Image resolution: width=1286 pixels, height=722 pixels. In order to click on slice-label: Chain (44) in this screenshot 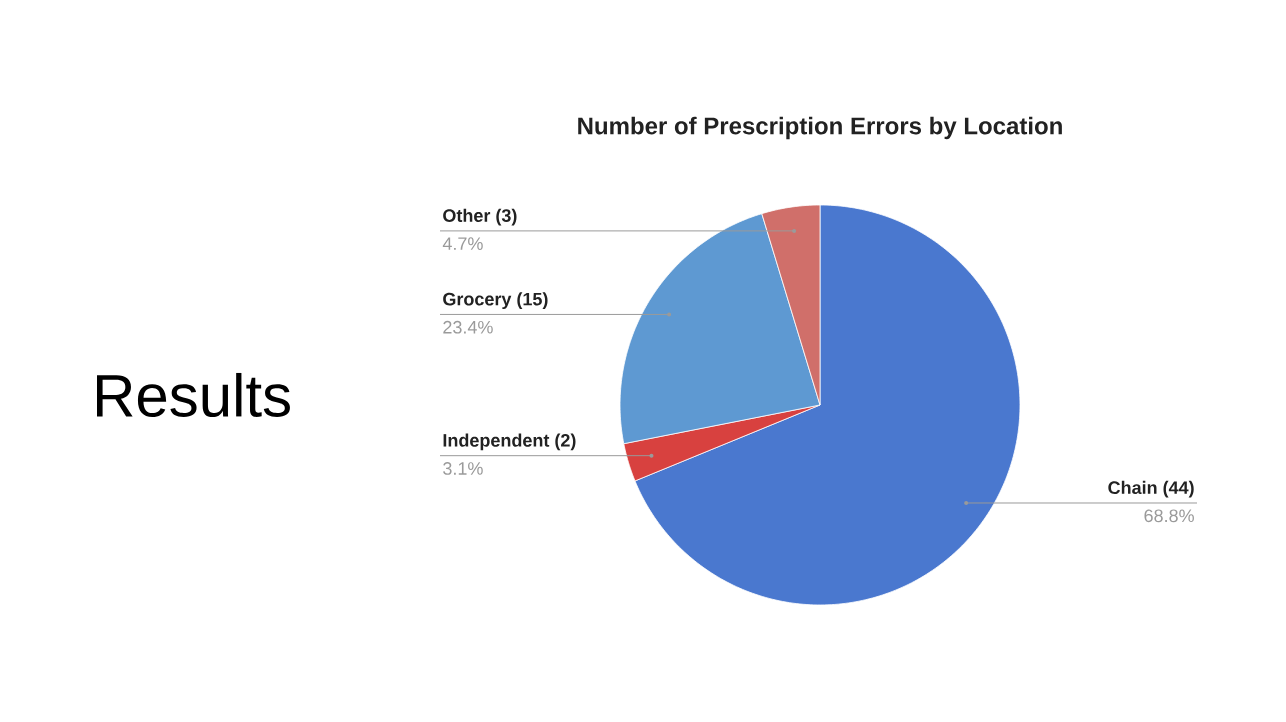, I will do `click(1151, 489)`.